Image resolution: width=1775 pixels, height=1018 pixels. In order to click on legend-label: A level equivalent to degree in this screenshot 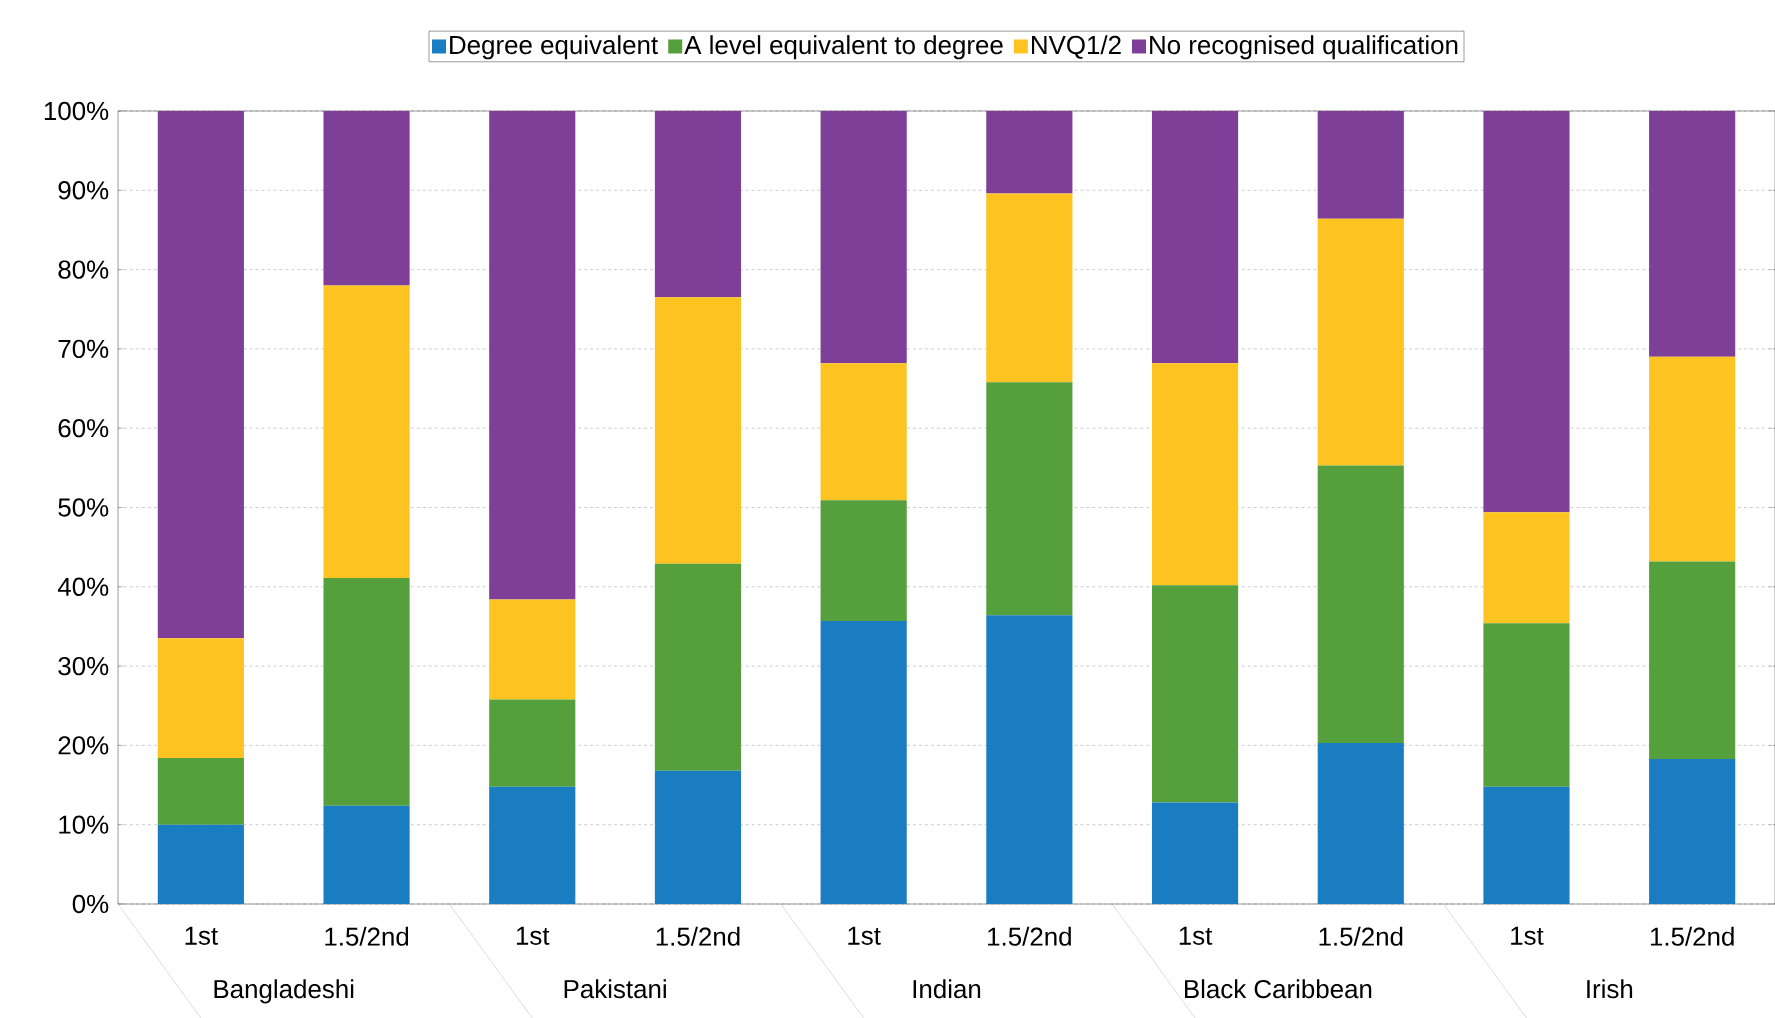, I will do `click(843, 47)`.